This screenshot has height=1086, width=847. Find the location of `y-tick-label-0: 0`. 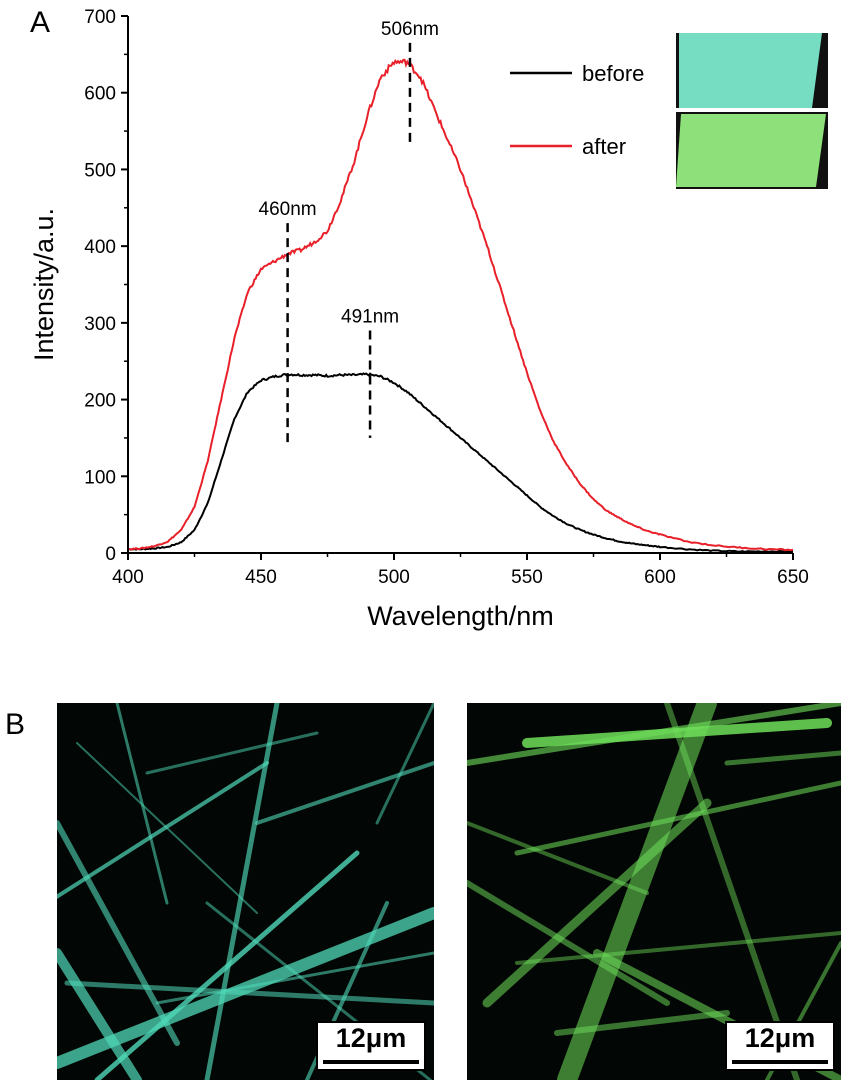

y-tick-label-0: 0 is located at coordinates (110, 554).